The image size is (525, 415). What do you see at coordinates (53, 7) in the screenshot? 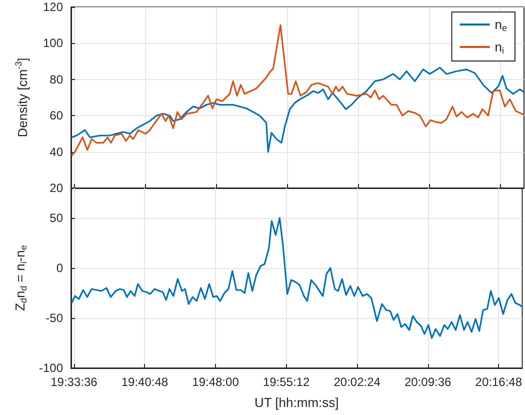
I see `y-tick-label: 120` at bounding box center [53, 7].